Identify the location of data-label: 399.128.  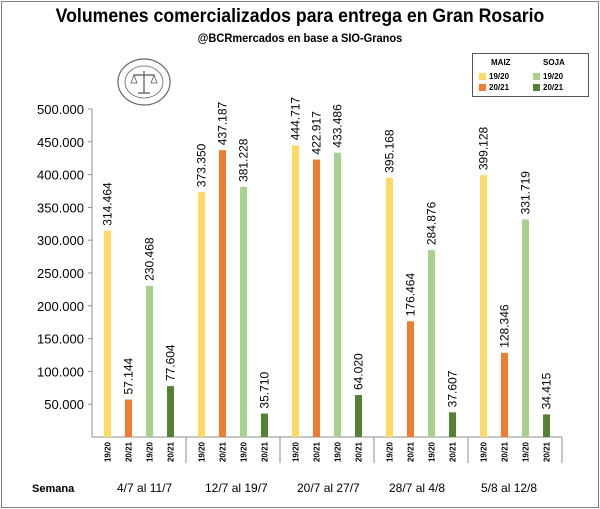
(484, 148).